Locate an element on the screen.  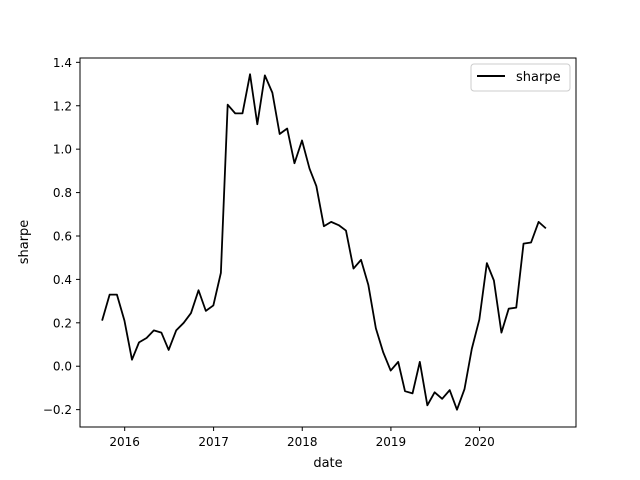
y-tick-label: 0.6 is located at coordinates (62, 236).